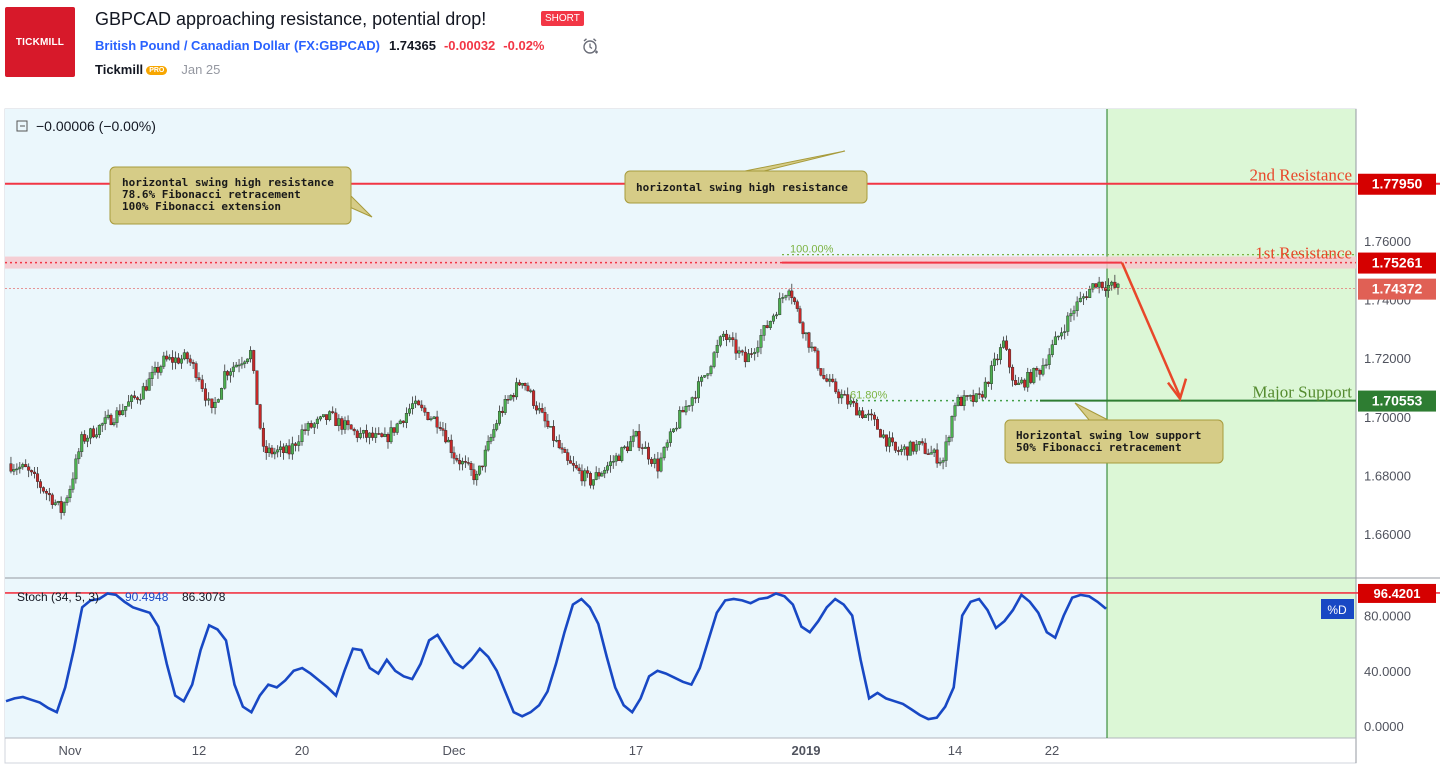  Describe the element at coordinates (193, 45) in the screenshot. I see `symbol-name-link: British Pound / Canadian Dollar` at that location.